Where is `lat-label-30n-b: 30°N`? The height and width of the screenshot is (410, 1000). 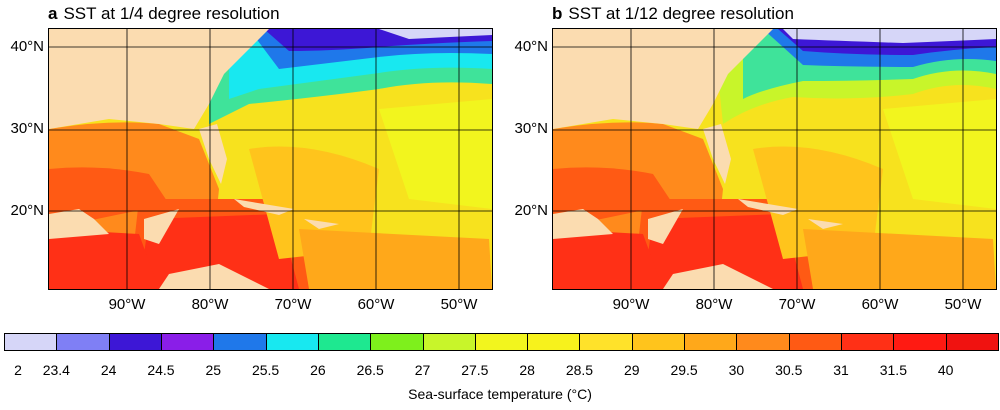
lat-label-30n-b: 30°N is located at coordinates (531, 128).